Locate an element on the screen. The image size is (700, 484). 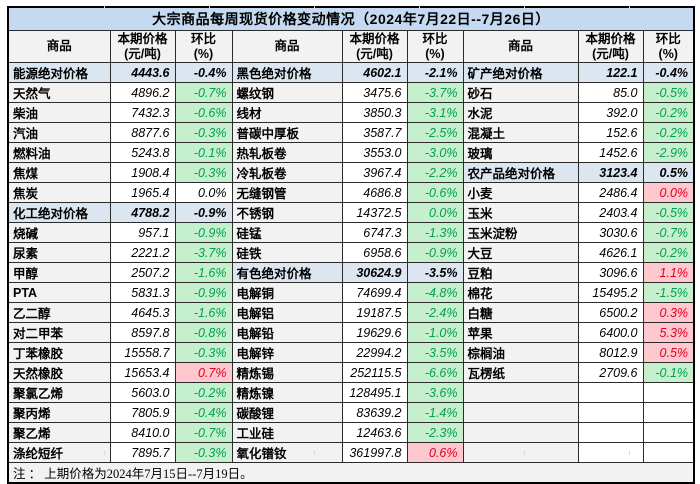
change-cell: -0.4% is located at coordinates (203, 412).